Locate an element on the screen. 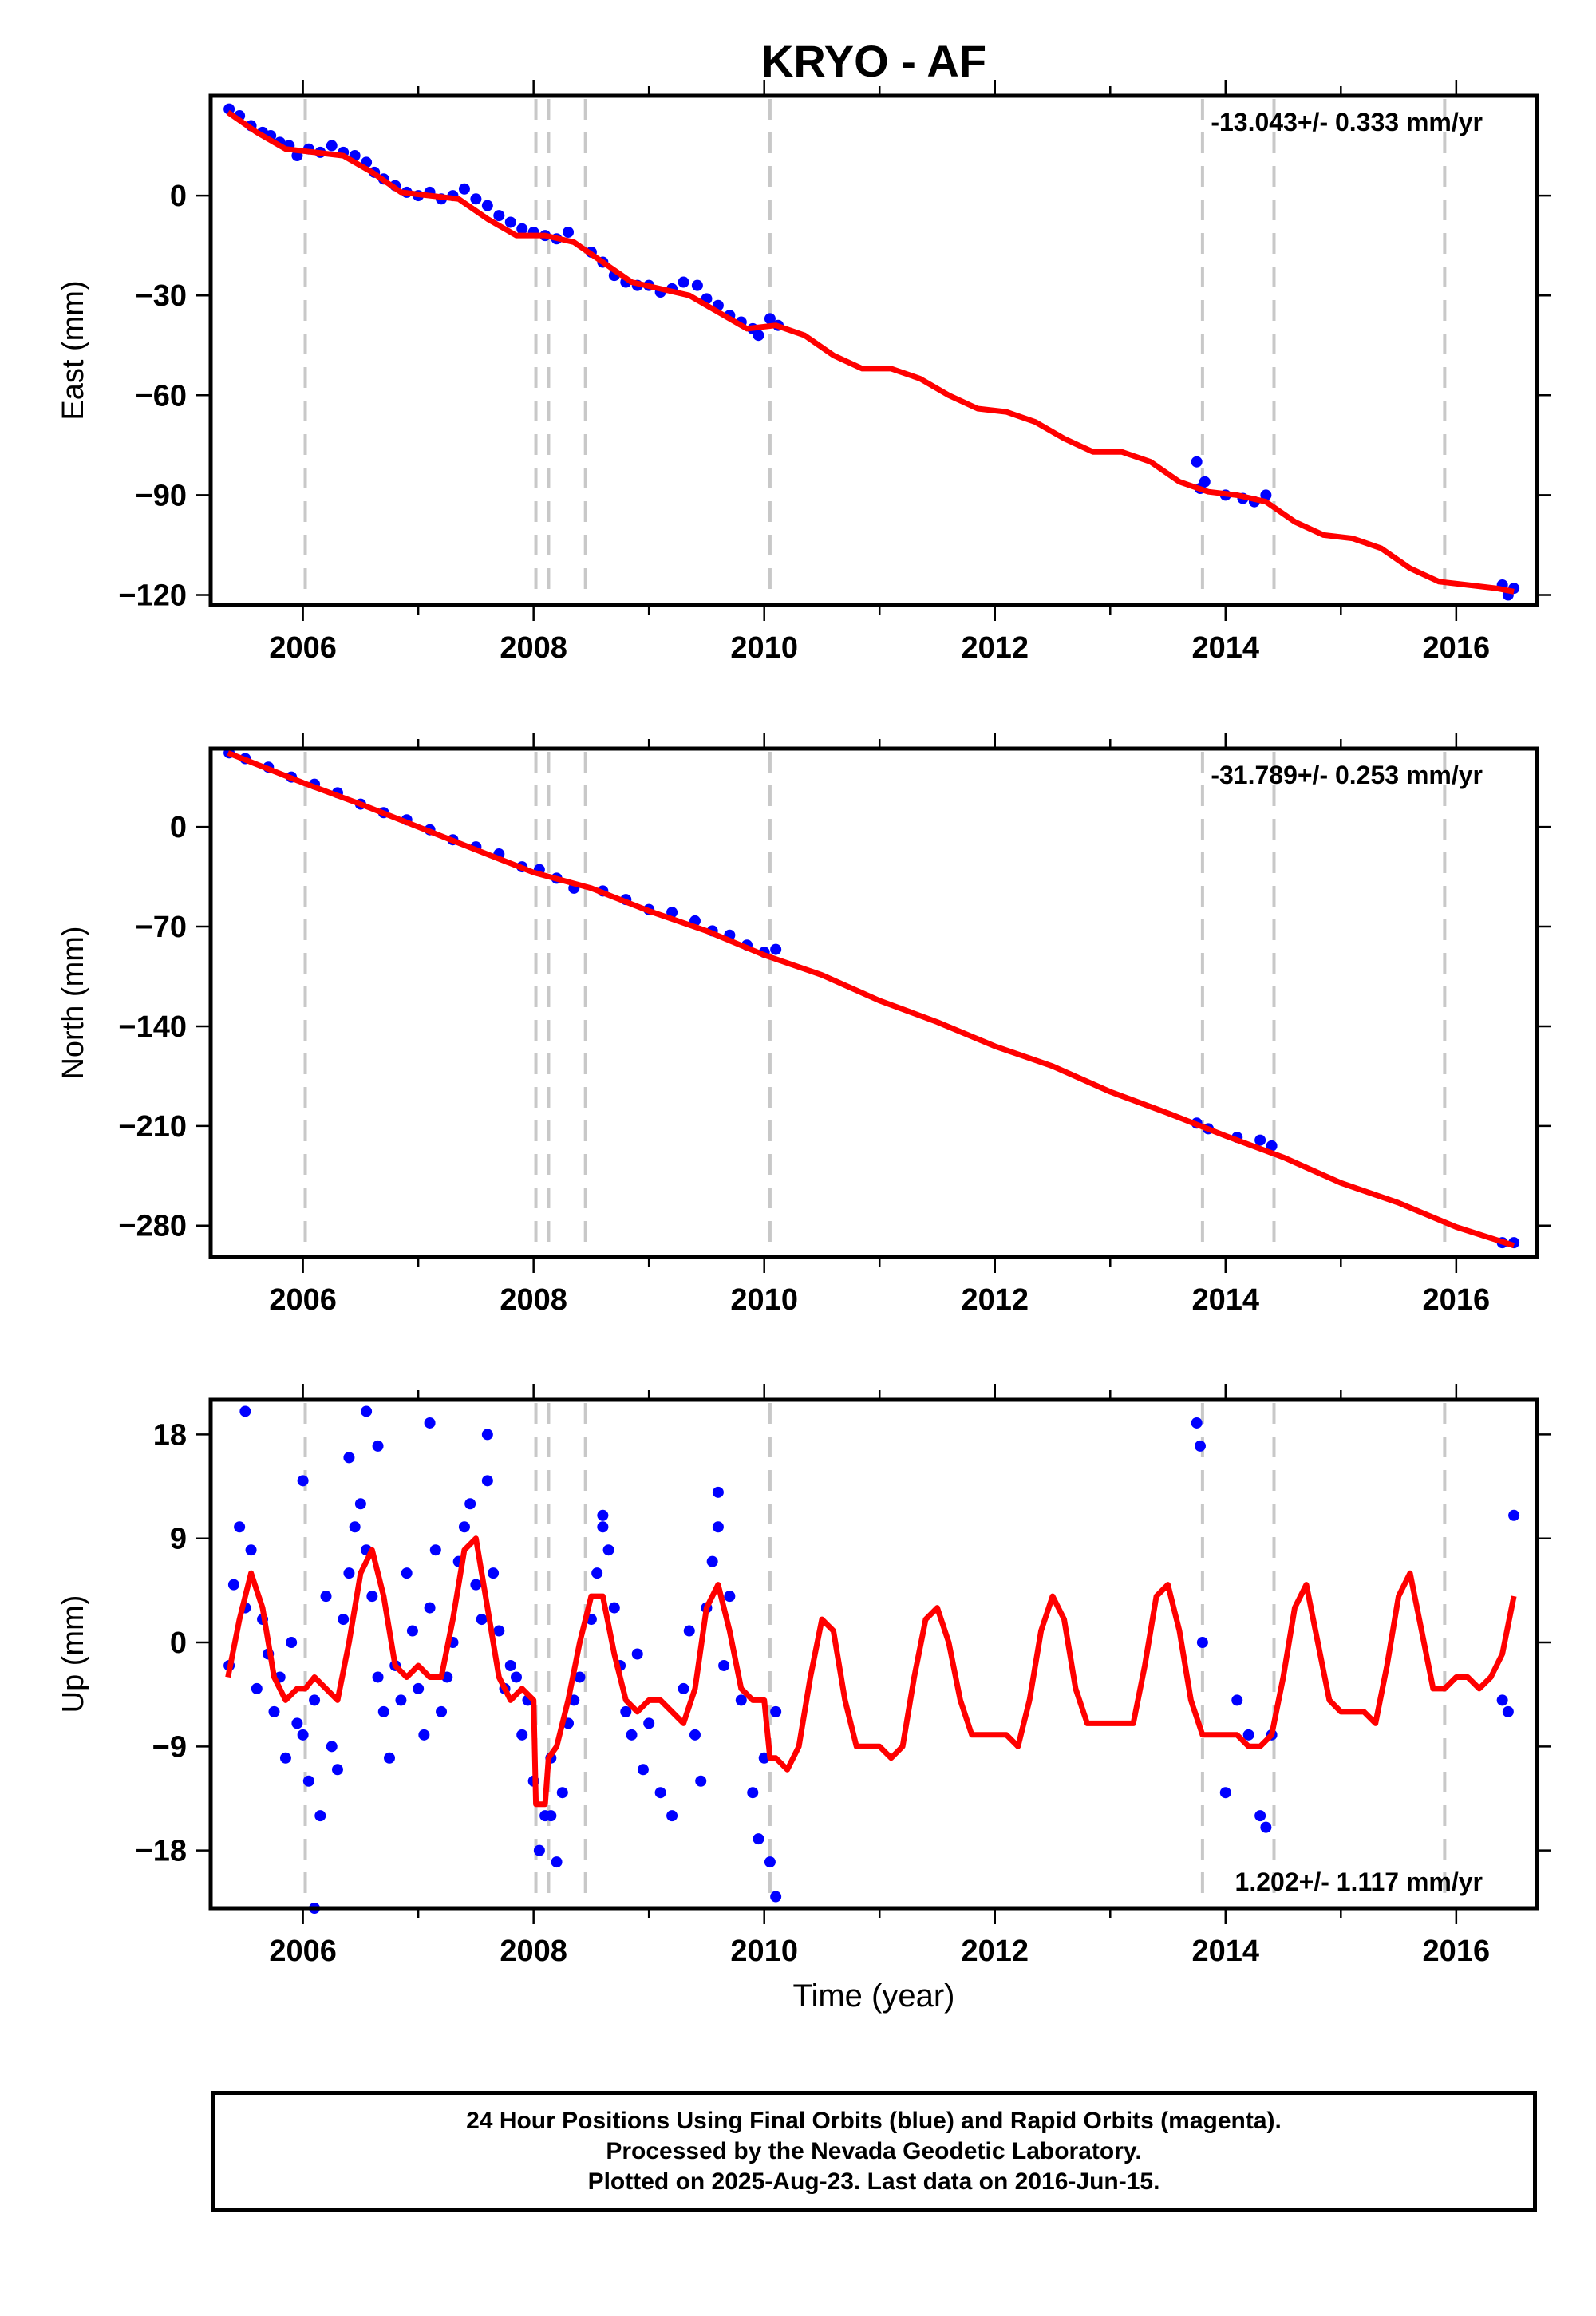 The width and height of the screenshot is (1596, 2316). y-tick-label: −60 is located at coordinates (161, 396).